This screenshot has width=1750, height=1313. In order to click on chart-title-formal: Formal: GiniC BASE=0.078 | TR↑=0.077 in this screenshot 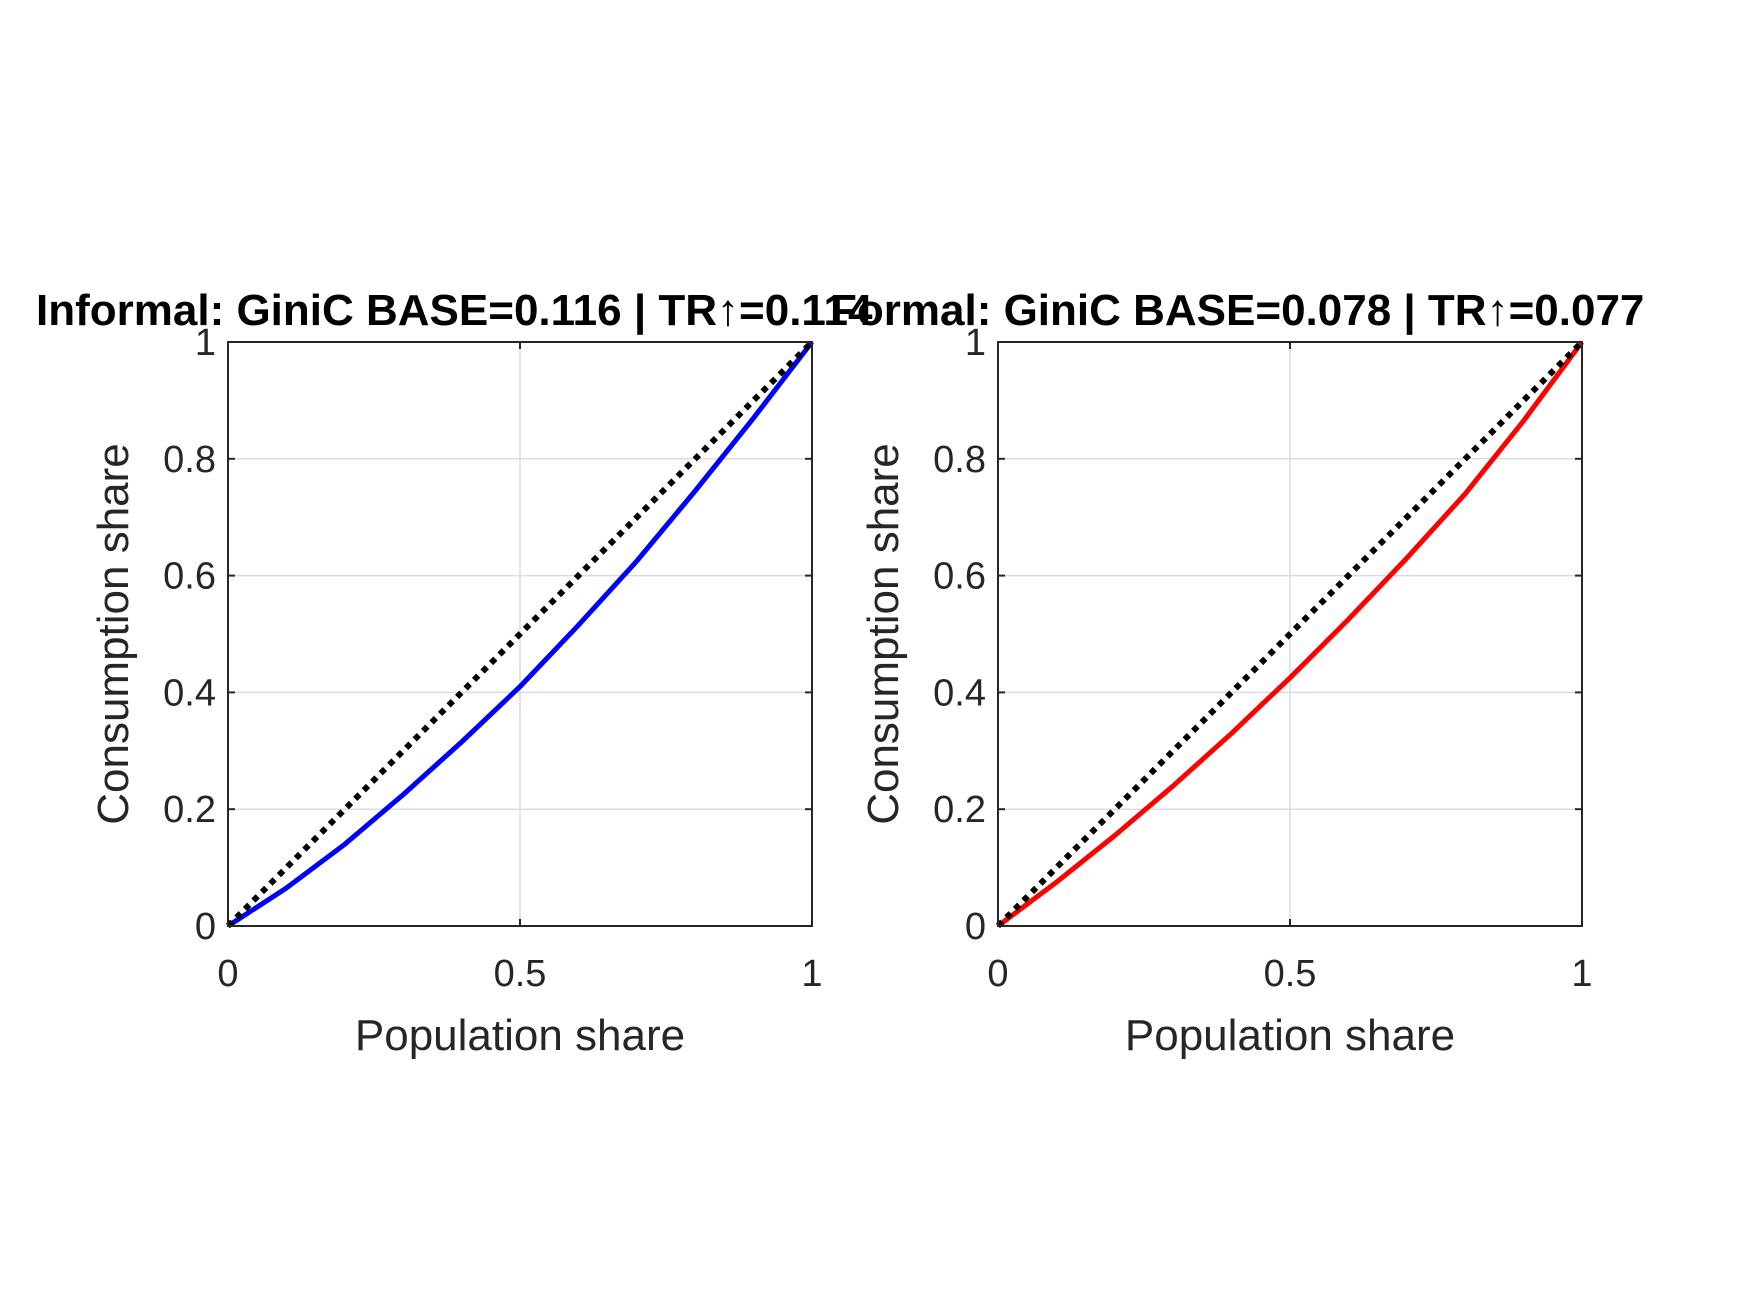, I will do `click(1237, 311)`.